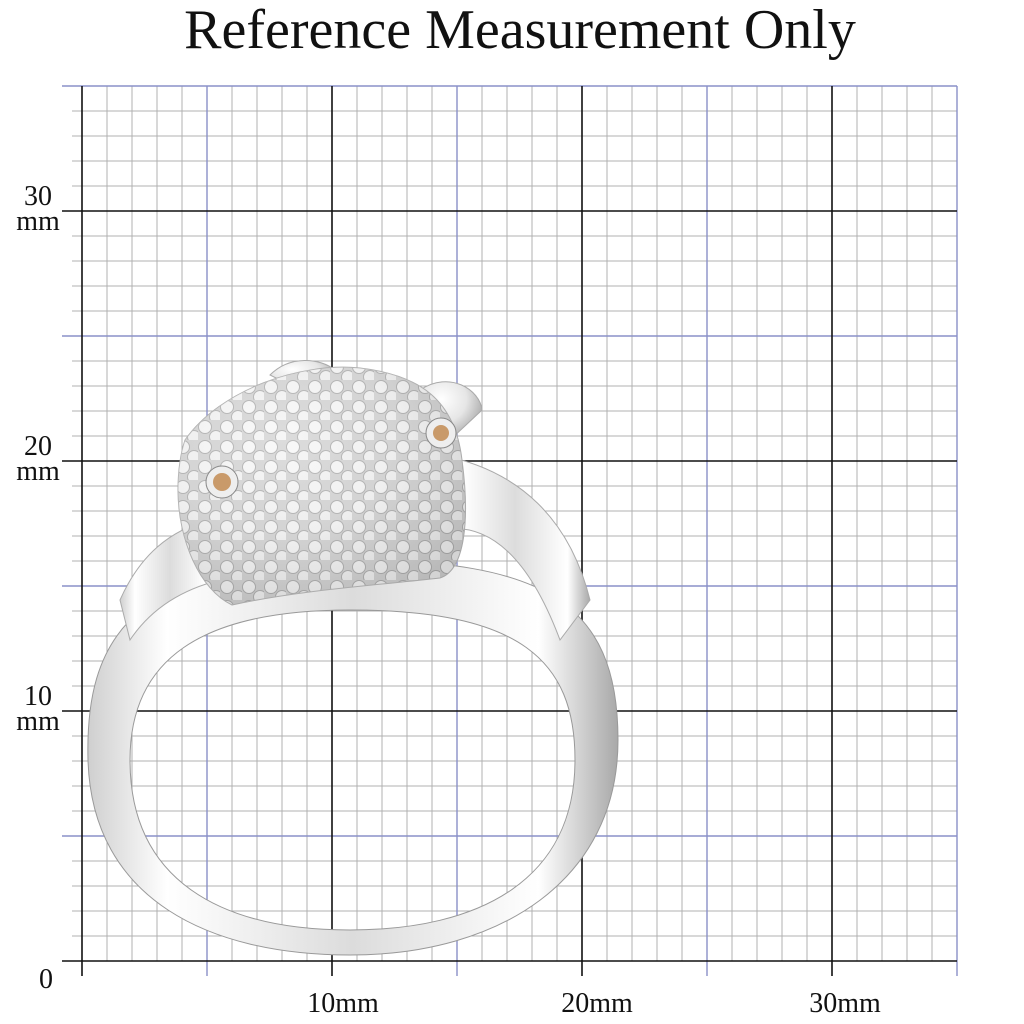 This screenshot has width=1024, height=1024. What do you see at coordinates (38, 196) in the screenshot?
I see `y-label-number: 30` at bounding box center [38, 196].